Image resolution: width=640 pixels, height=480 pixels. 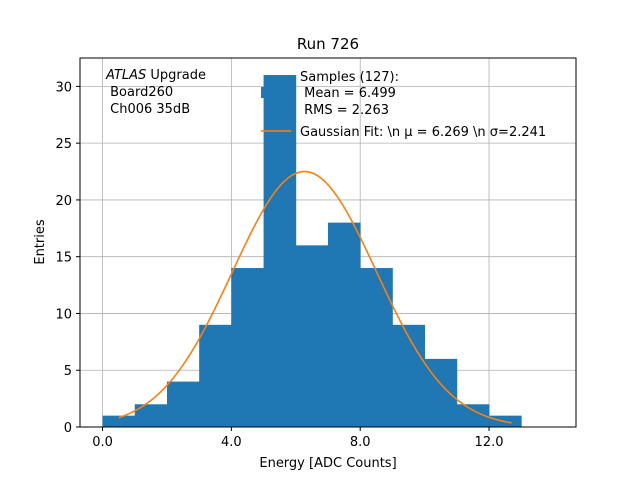 I want to click on y-tick-label: 15, so click(x=63, y=258).